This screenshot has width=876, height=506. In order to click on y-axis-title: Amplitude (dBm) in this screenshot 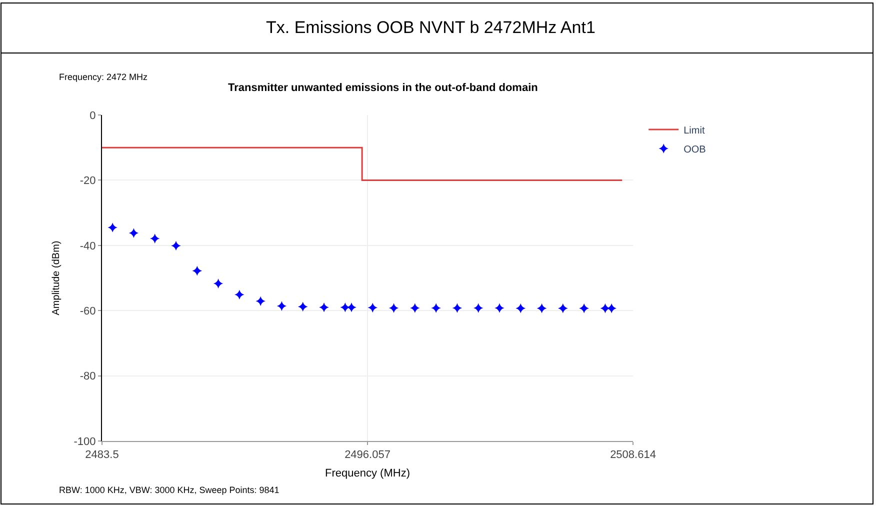, I will do `click(56, 278)`.